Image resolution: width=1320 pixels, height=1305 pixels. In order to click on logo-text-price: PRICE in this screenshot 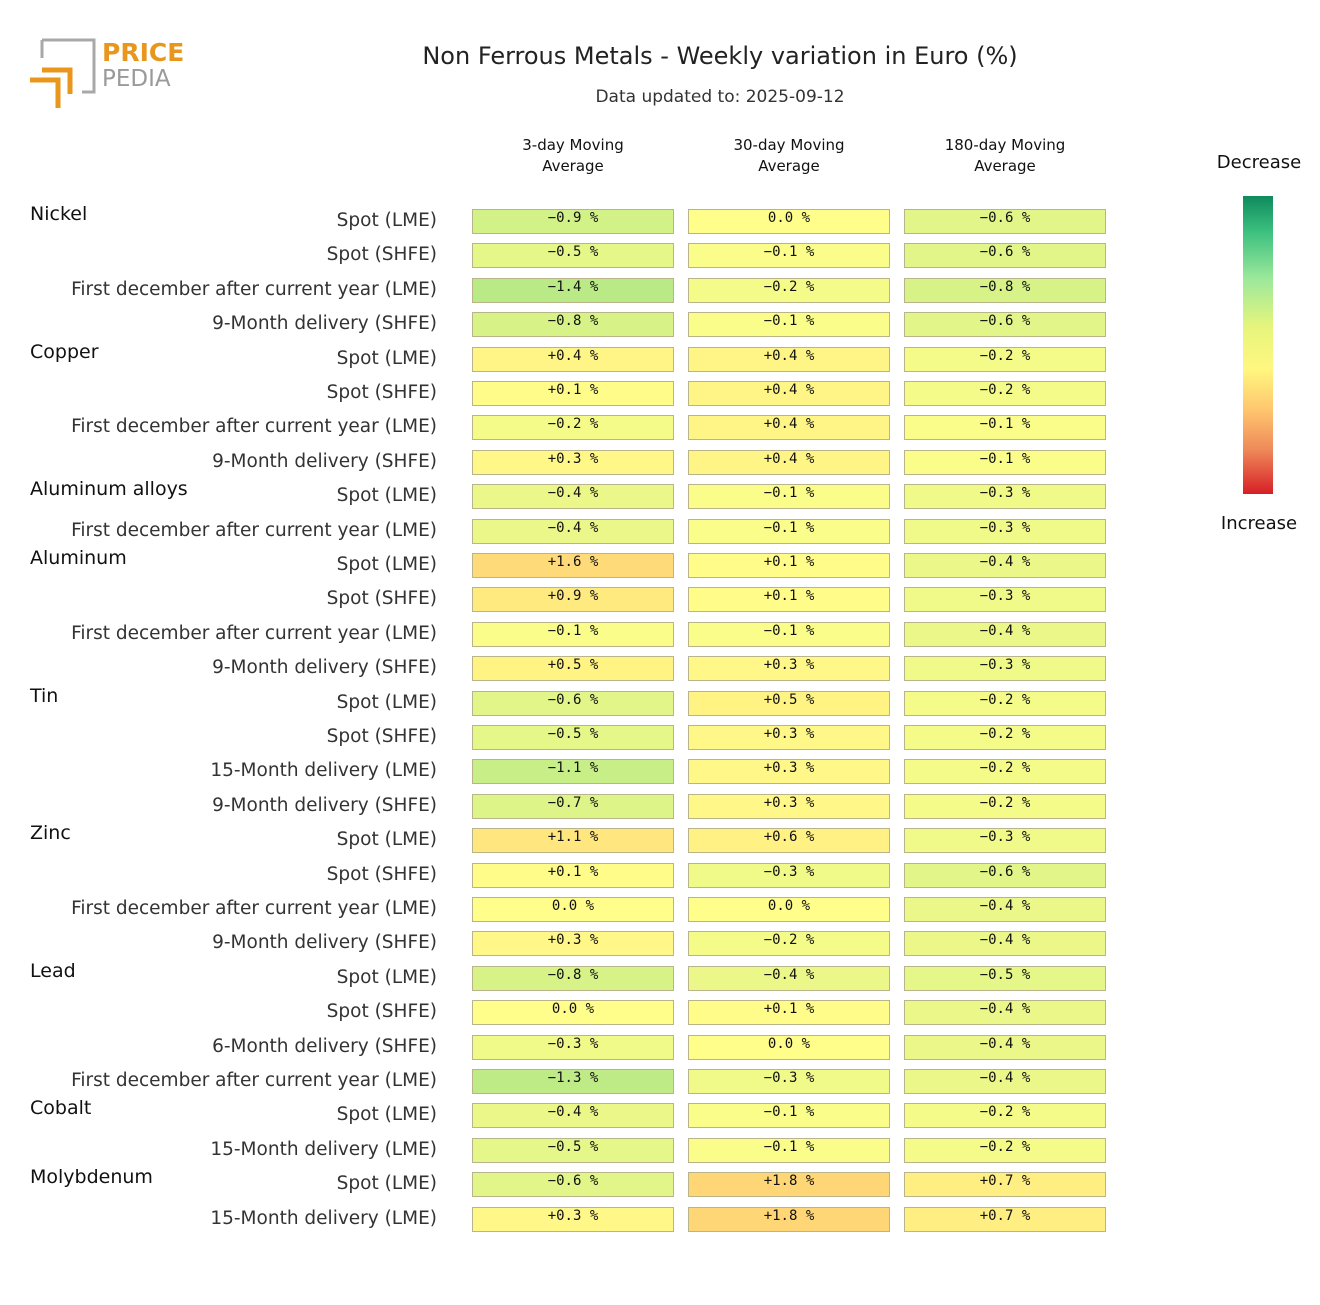, I will do `click(143, 52)`.